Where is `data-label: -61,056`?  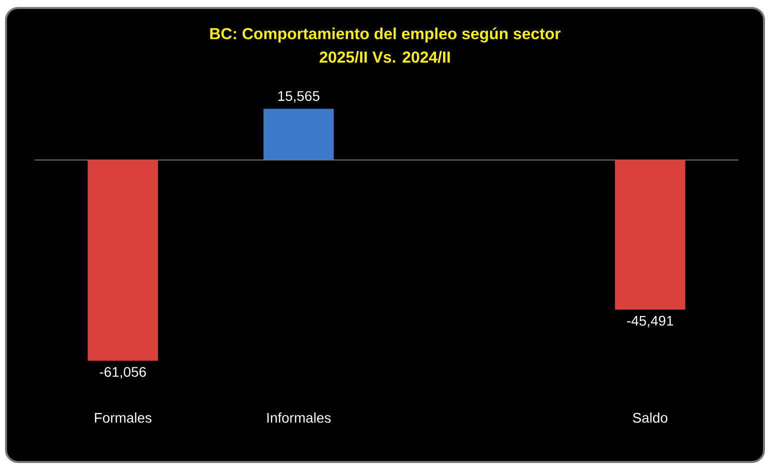 data-label: -61,056 is located at coordinates (123, 372).